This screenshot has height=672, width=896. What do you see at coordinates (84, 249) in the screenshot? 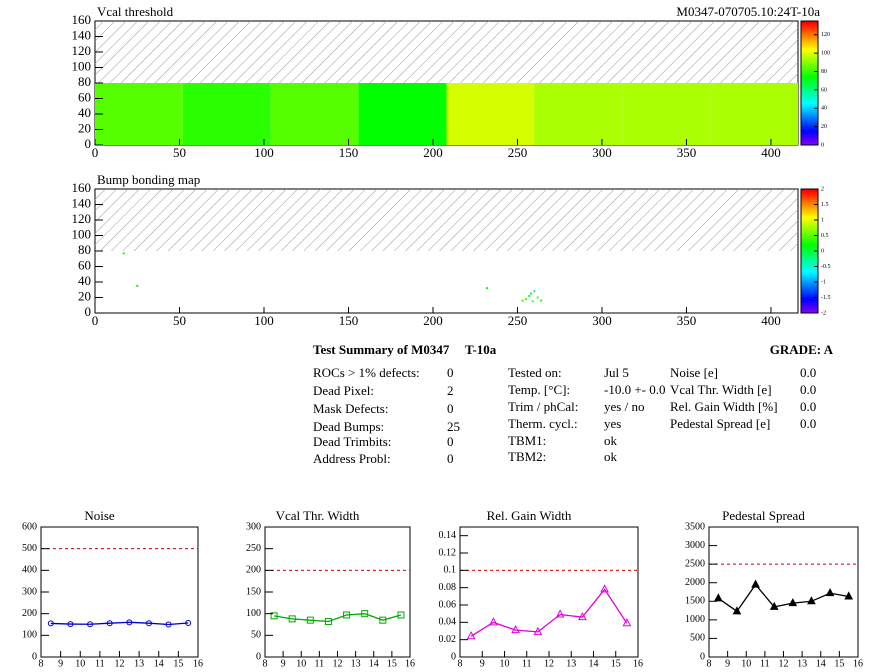
I see `y-tick-label: 80` at bounding box center [84, 249].